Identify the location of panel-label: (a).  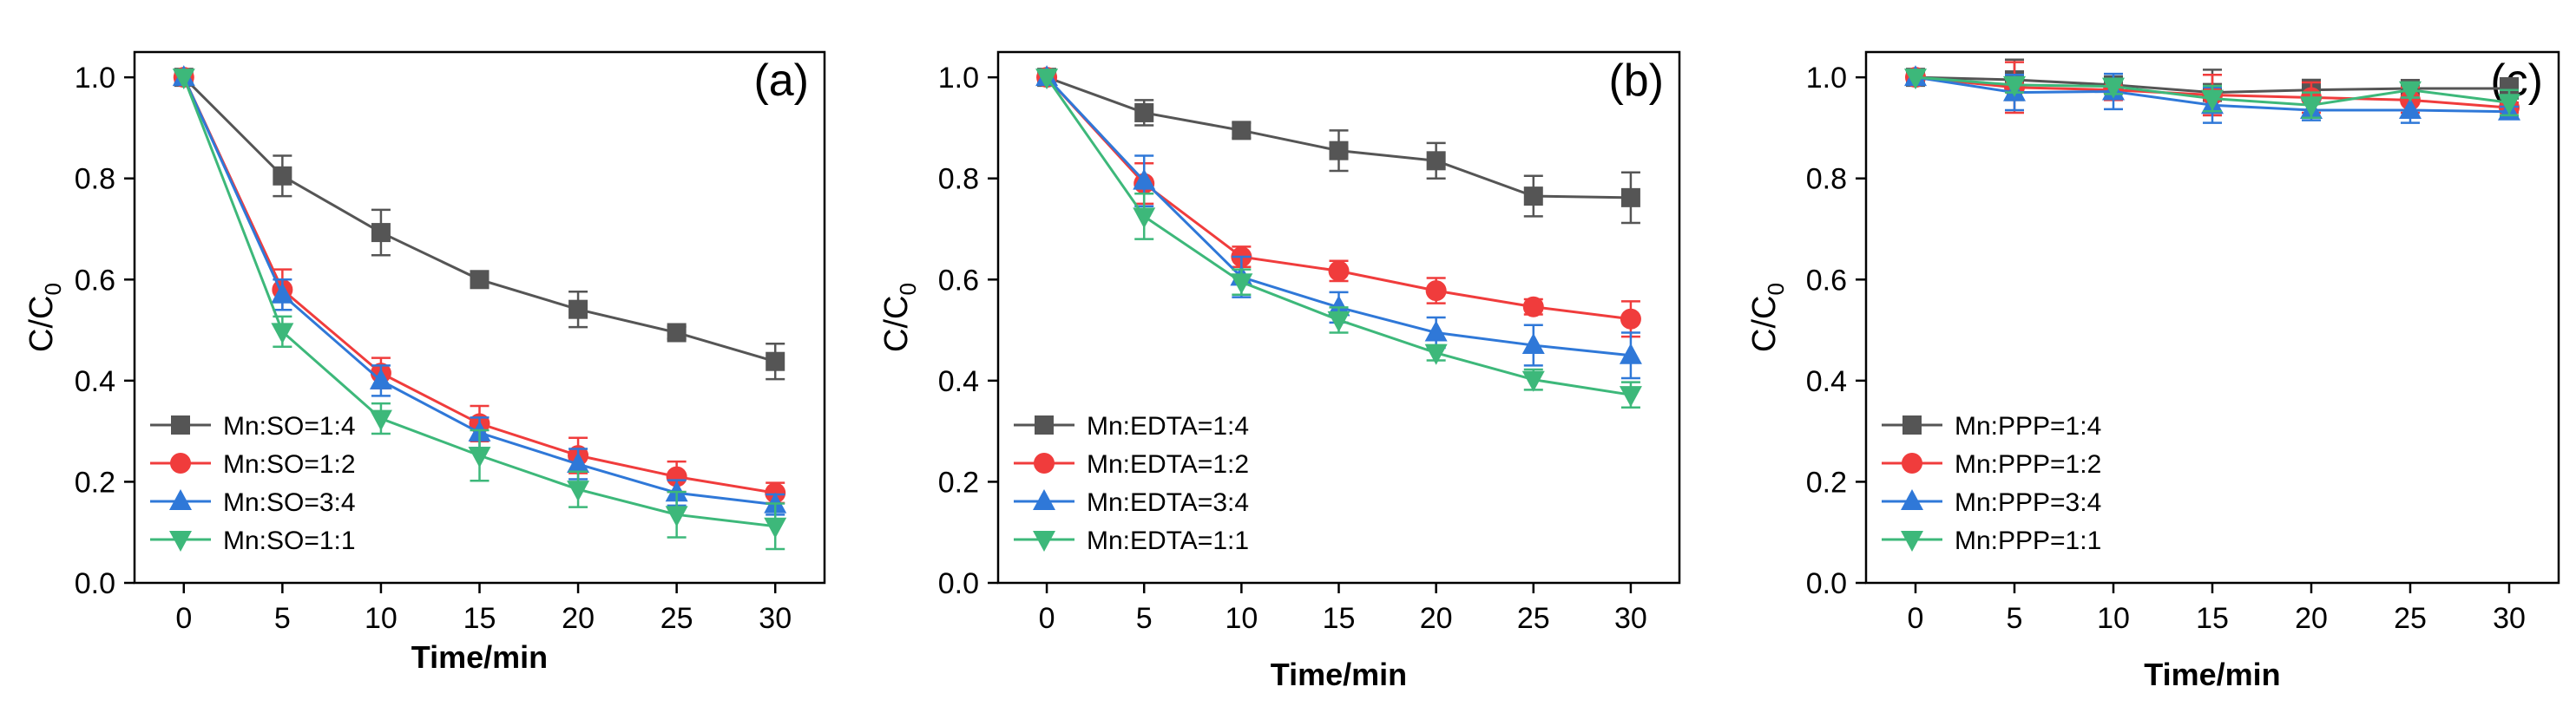
(781, 81).